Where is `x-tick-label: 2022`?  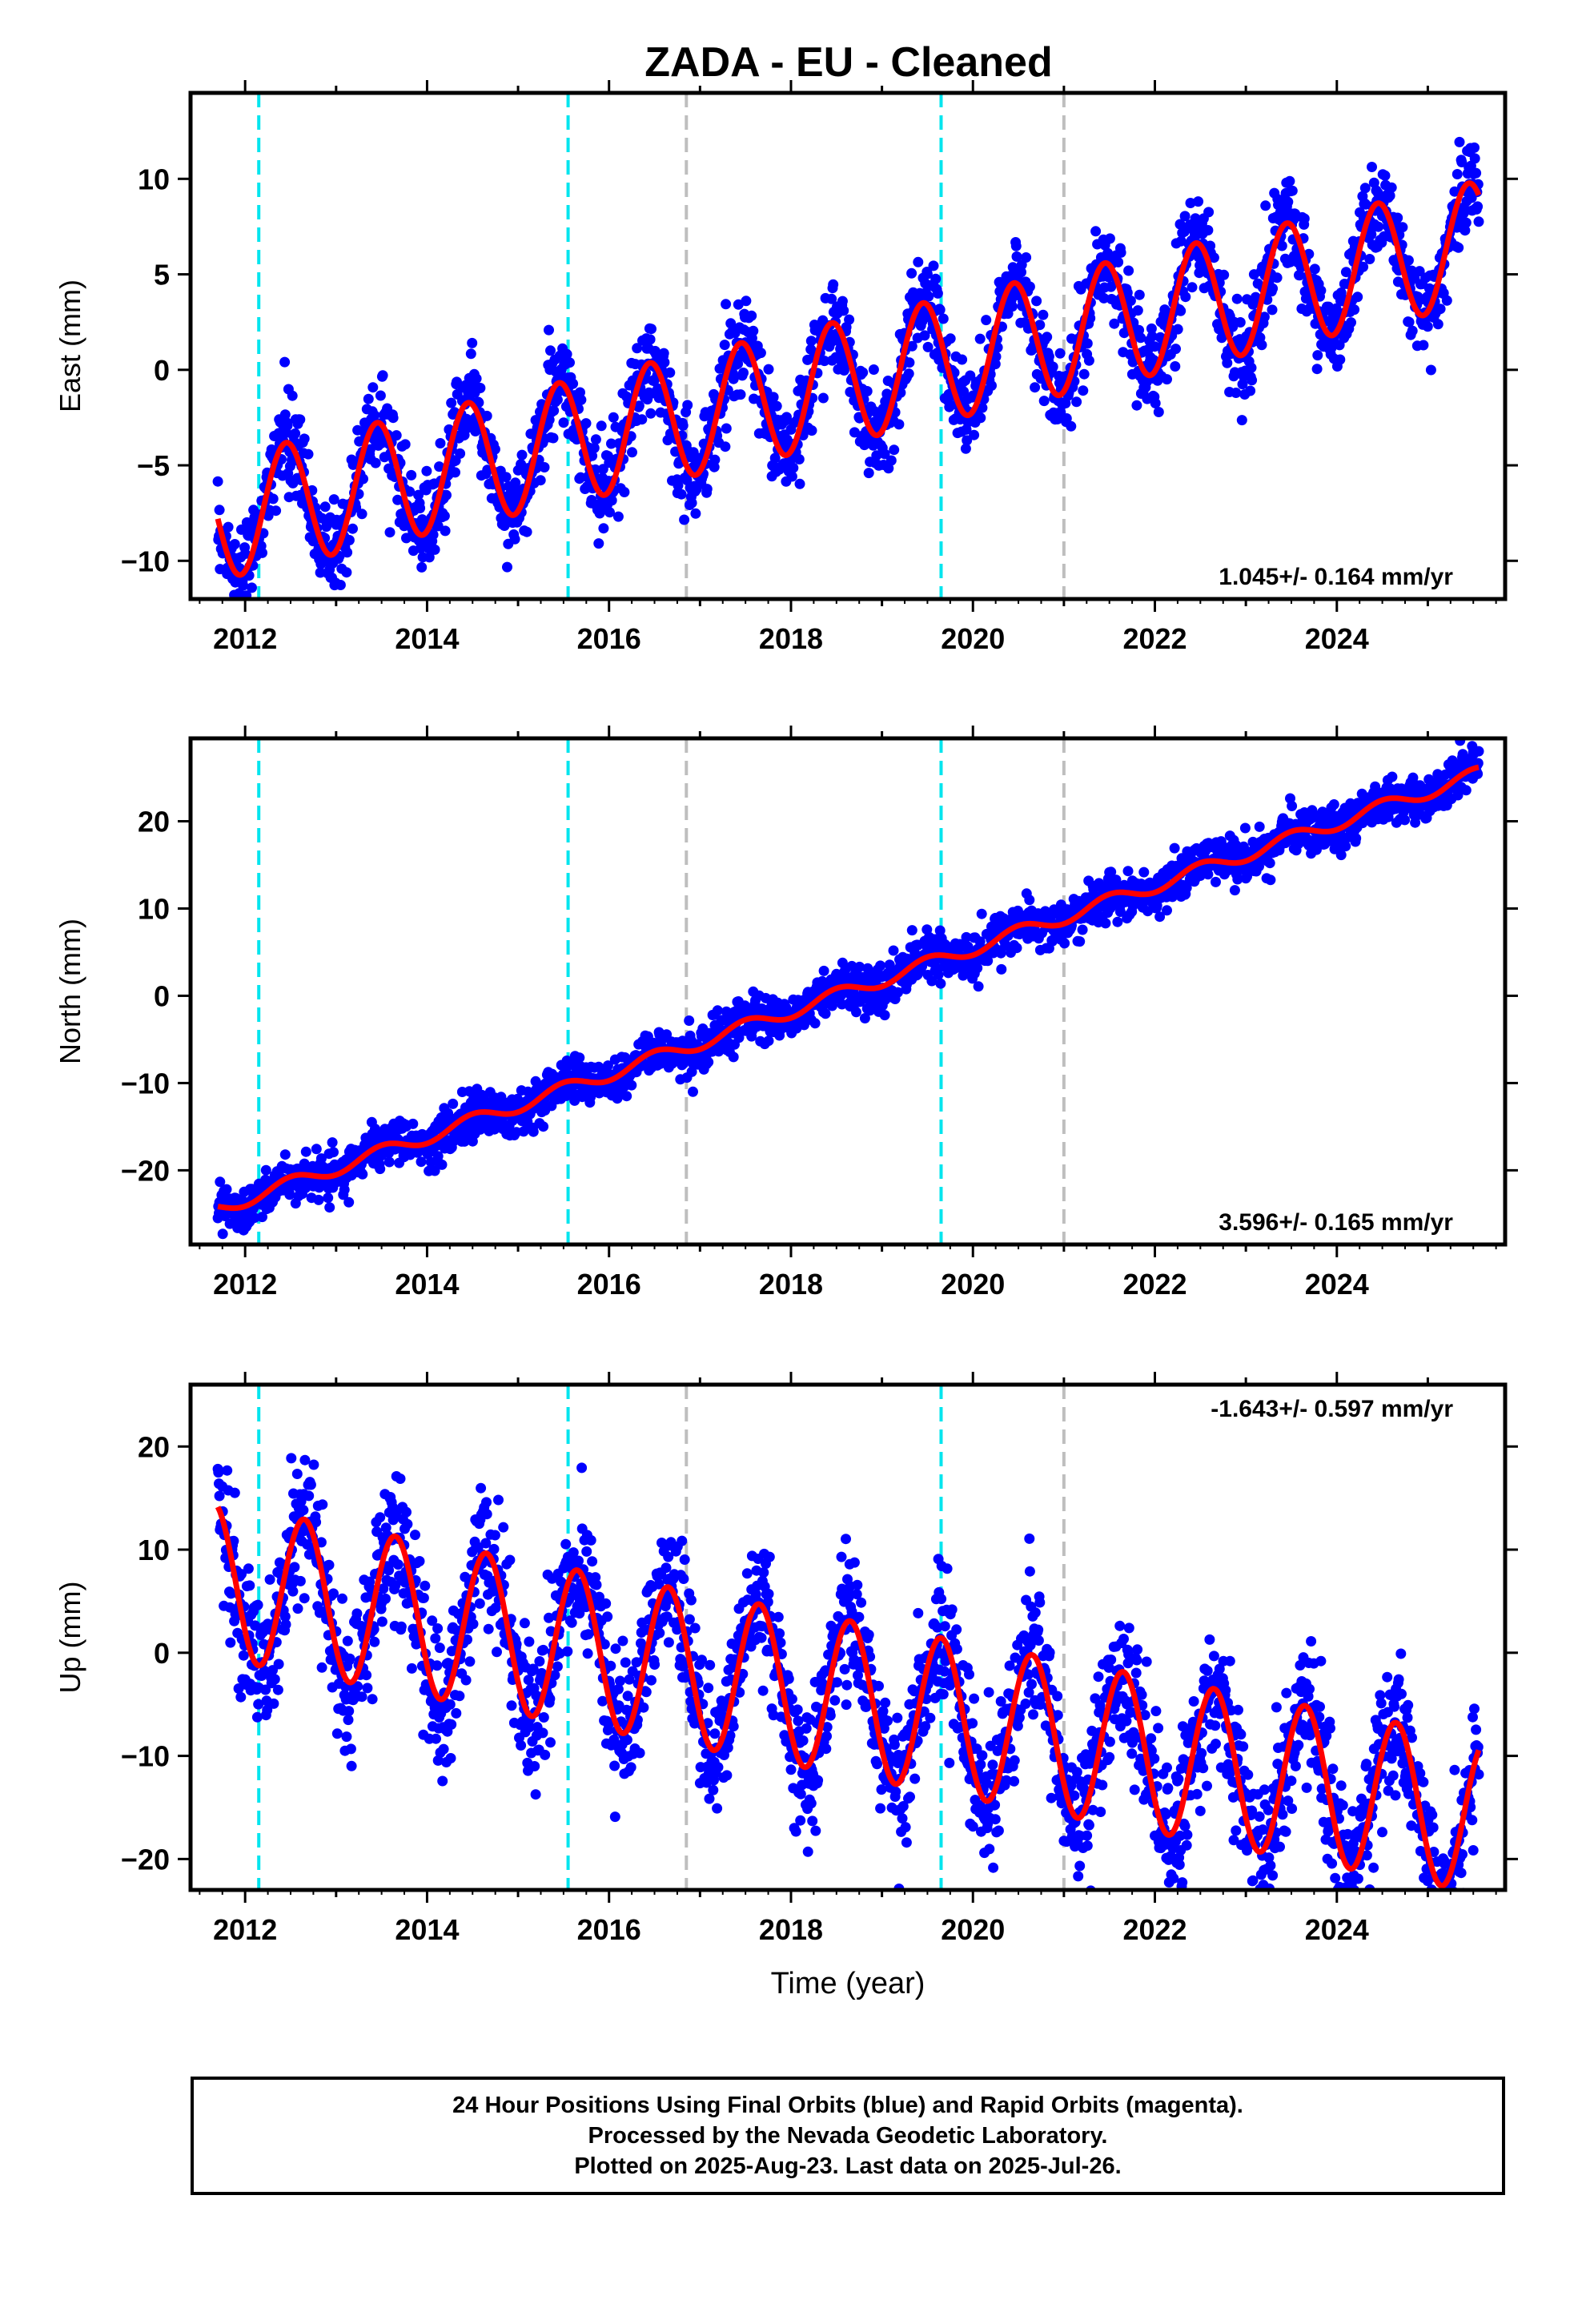 x-tick-label: 2022 is located at coordinates (1154, 1284).